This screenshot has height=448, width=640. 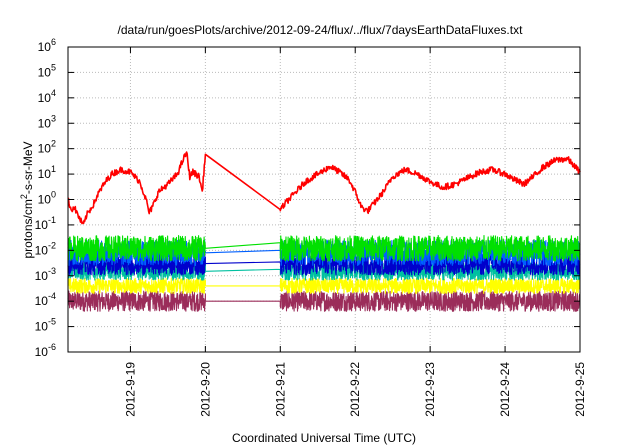 I want to click on y-tick-label: 10⁻⁶, so click(x=45, y=350).